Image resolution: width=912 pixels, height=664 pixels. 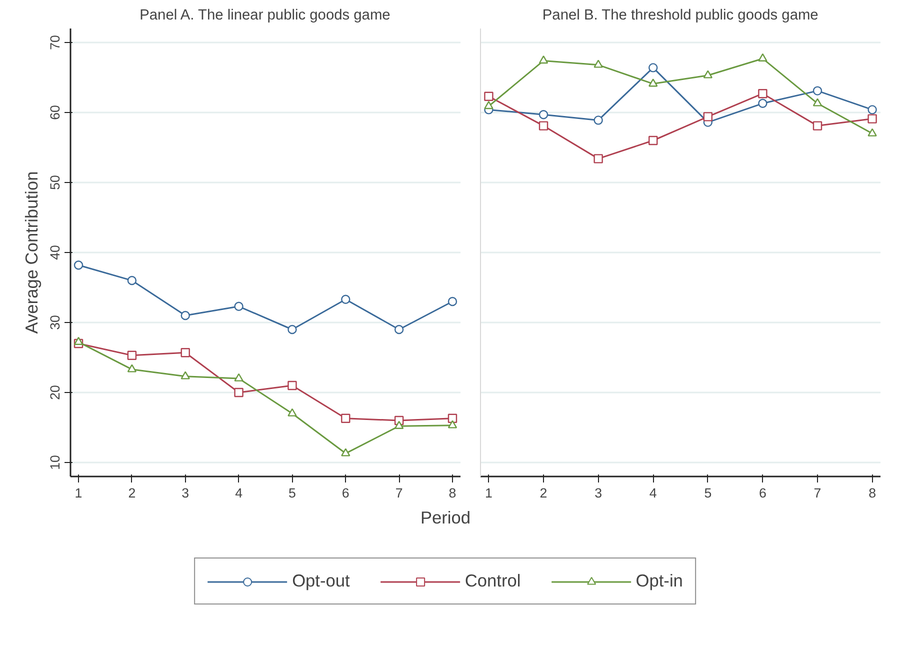 What do you see at coordinates (265, 16) in the screenshot?
I see `chart-title: Panel A. The linear public goods game` at bounding box center [265, 16].